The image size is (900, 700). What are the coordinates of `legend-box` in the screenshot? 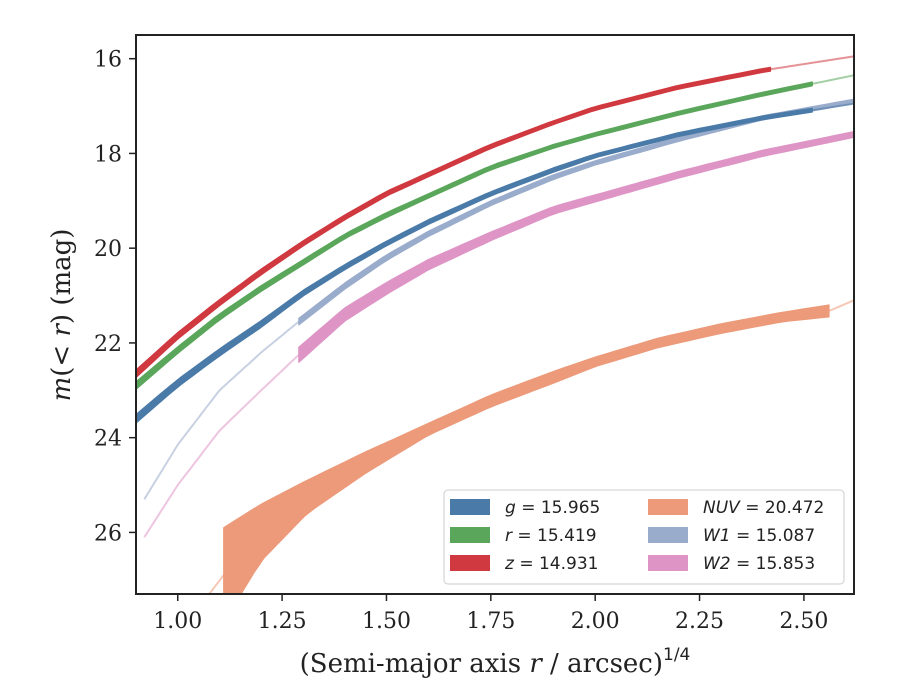 It's located at (644, 537).